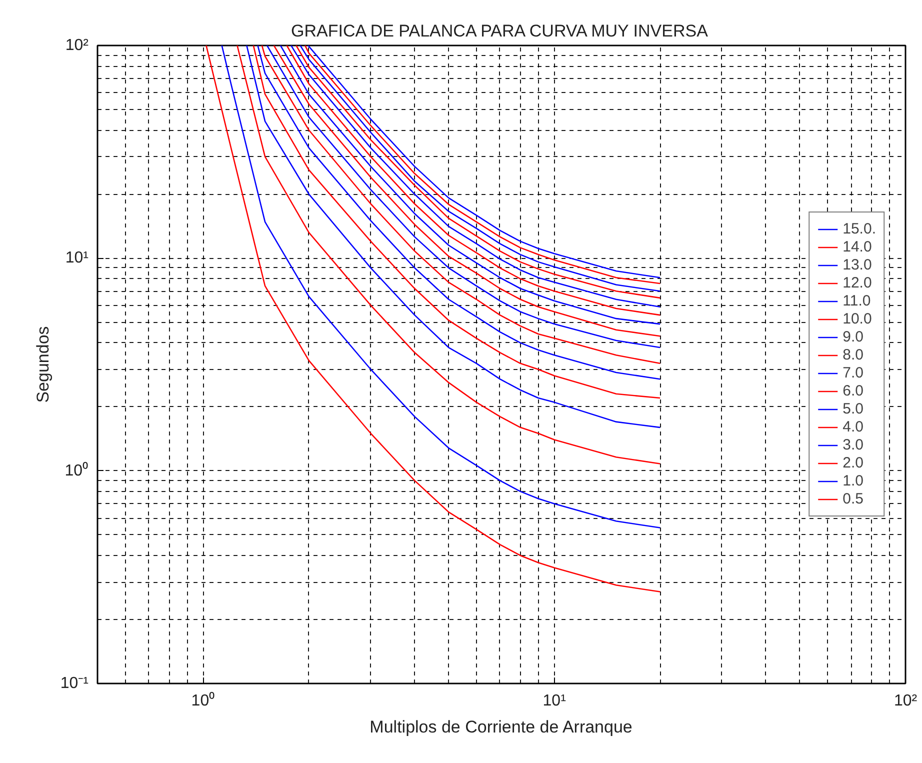 This screenshot has width=922, height=763. Describe the element at coordinates (857, 247) in the screenshot. I see `legend-label: 14.0` at that location.